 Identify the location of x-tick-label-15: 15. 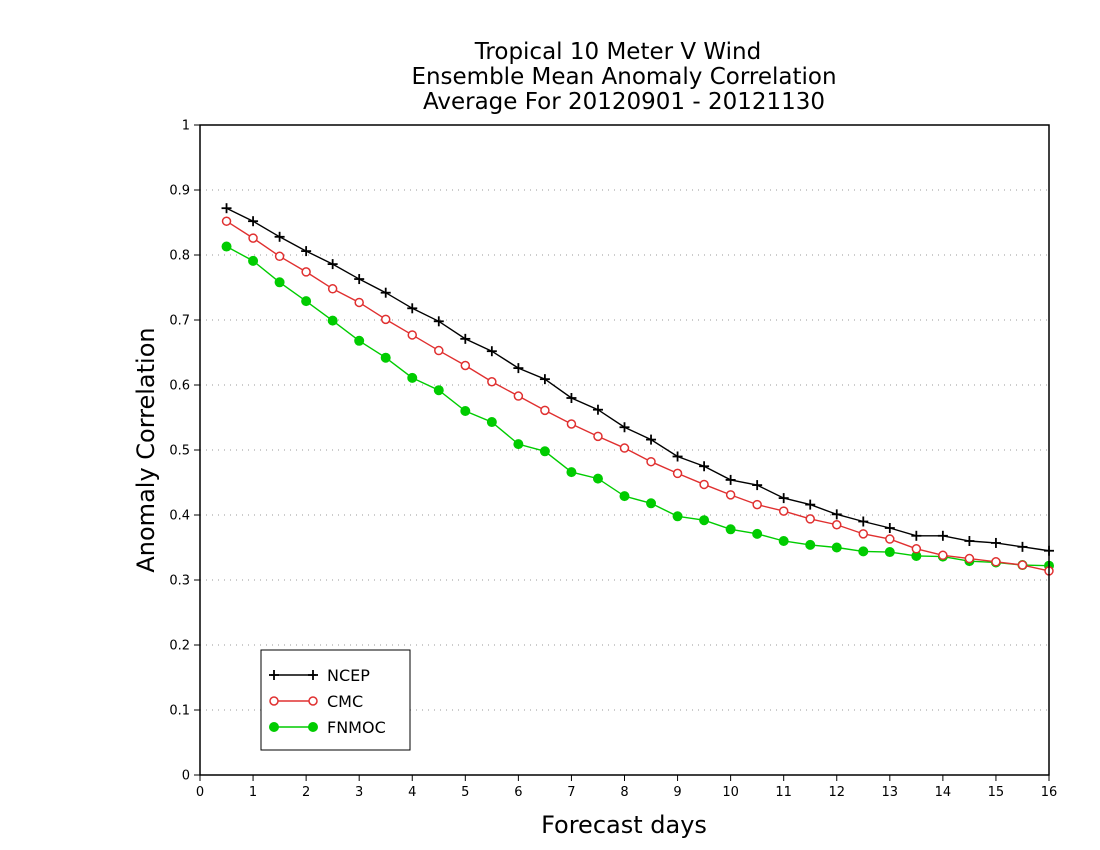
(996, 792).